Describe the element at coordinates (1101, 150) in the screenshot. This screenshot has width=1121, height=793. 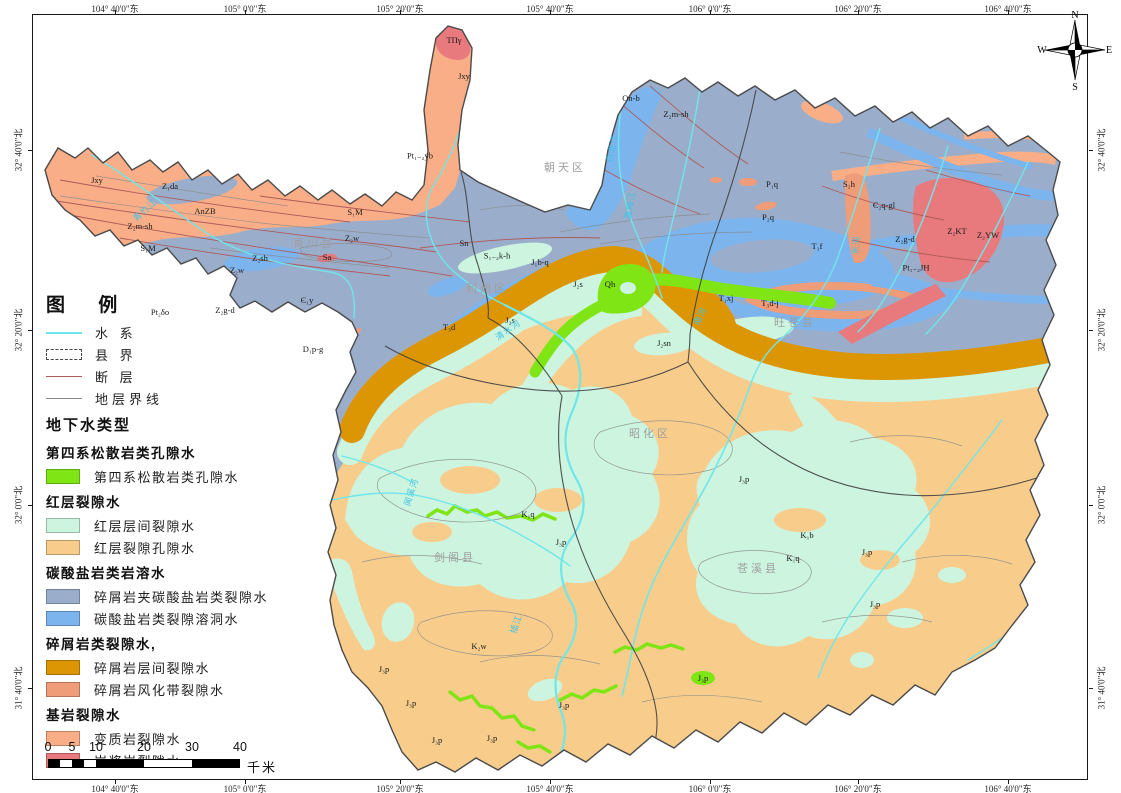
I see `latitude-label-right: 32° 40'0"北` at that location.